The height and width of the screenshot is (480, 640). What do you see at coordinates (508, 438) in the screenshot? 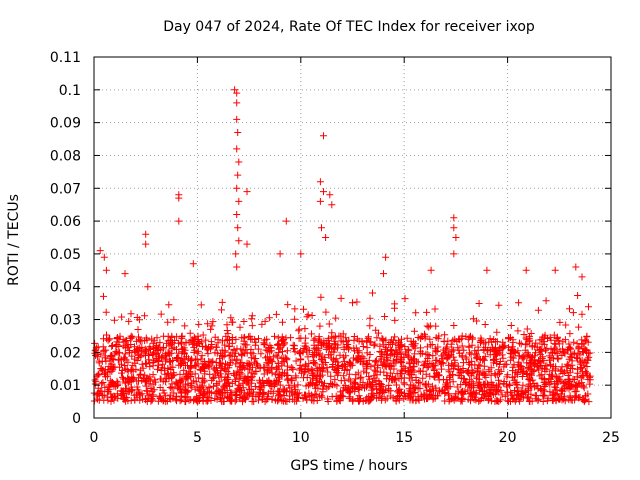
I see `x-tick-label: 20` at bounding box center [508, 438].